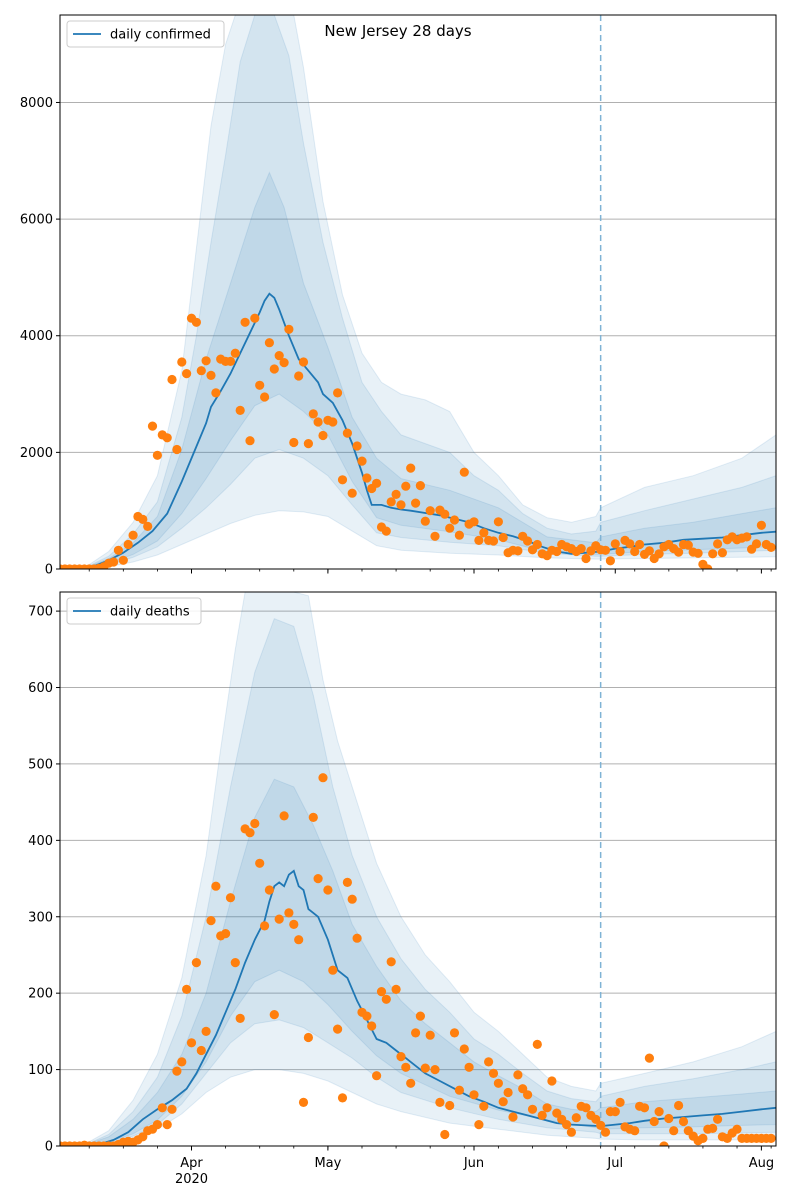 This screenshot has height=1200, width=800. Describe the element at coordinates (40, 688) in the screenshot. I see `y-tick-label-6: 600` at that location.